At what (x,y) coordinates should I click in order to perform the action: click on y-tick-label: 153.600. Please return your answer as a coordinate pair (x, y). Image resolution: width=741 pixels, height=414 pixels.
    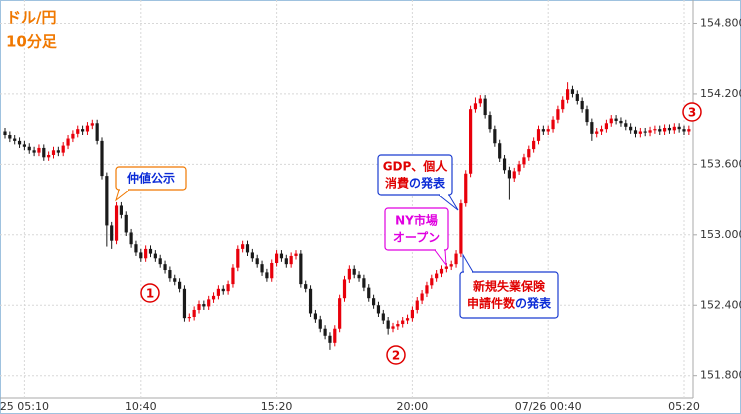
    Looking at the image, I should click on (720, 163).